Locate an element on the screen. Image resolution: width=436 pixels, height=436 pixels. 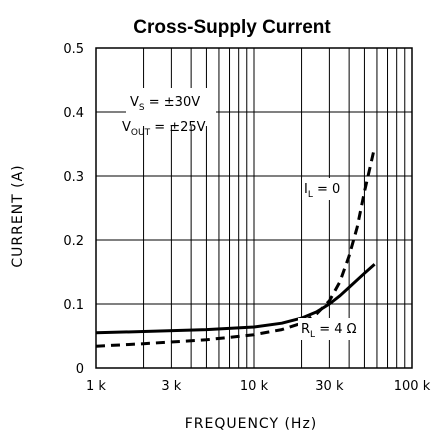
x-tick-label: 100 k is located at coordinates (412, 386).